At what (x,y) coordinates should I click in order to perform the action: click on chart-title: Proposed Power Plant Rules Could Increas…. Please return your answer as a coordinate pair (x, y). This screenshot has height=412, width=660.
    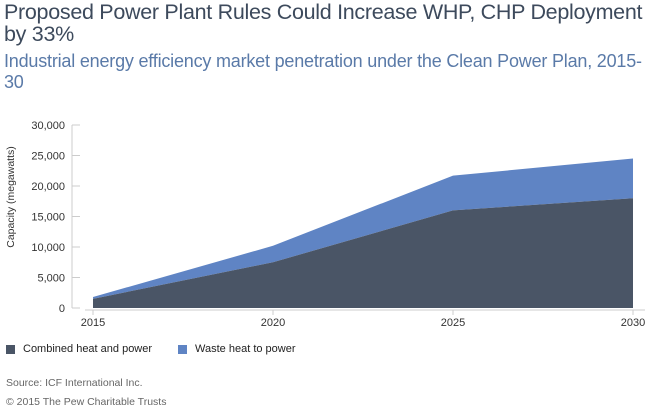
    Looking at the image, I should click on (323, 23).